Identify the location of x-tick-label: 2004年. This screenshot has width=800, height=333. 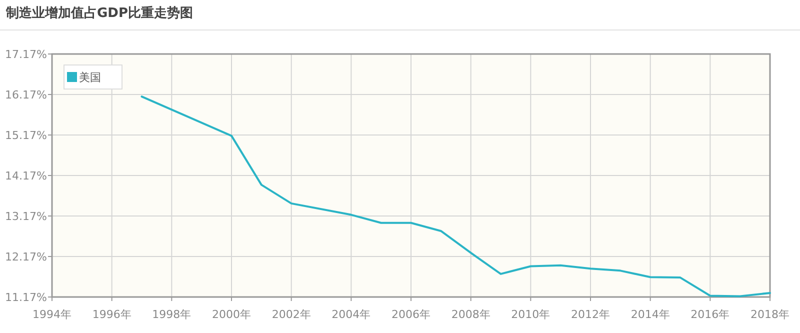
(351, 314).